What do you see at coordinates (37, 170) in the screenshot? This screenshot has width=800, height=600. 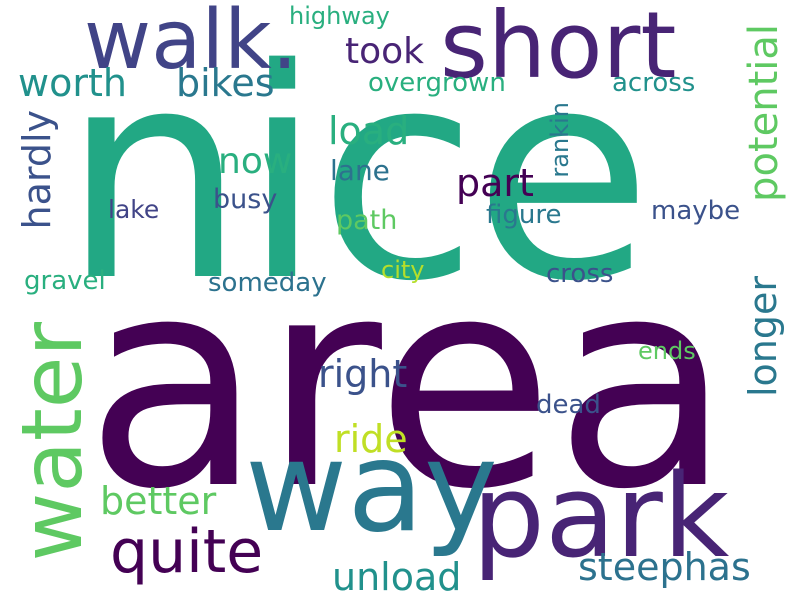 I see `word-hardly: hardly` at bounding box center [37, 170].